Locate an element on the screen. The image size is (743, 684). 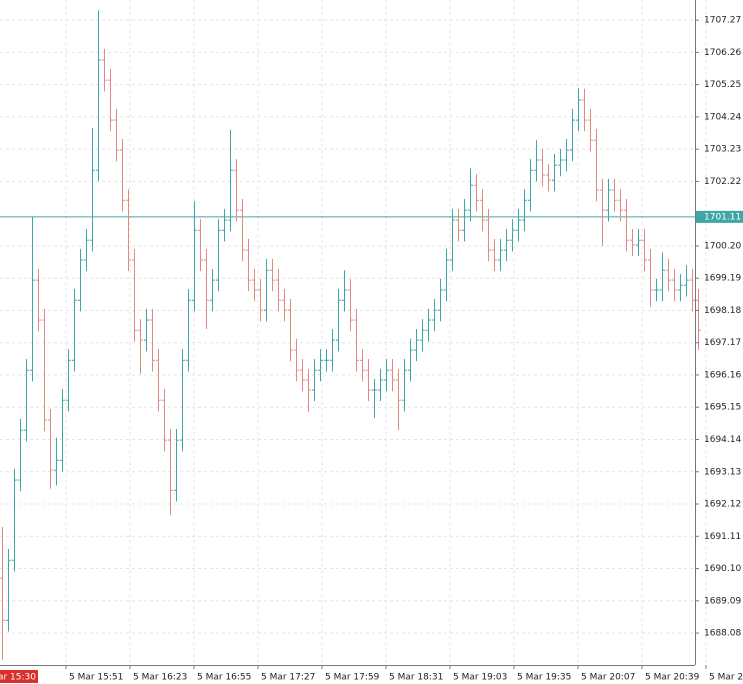
y-tick-label: 1704.24 is located at coordinates (722, 117).